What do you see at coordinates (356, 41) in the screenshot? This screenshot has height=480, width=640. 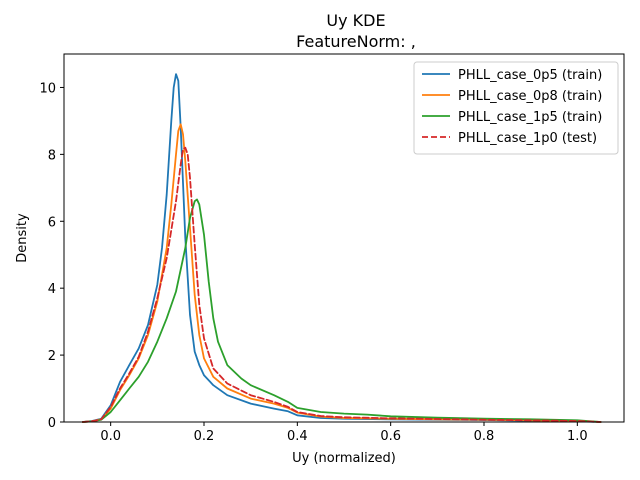 I see `chart-subtitle: FeatureNorm: ,` at bounding box center [356, 41].